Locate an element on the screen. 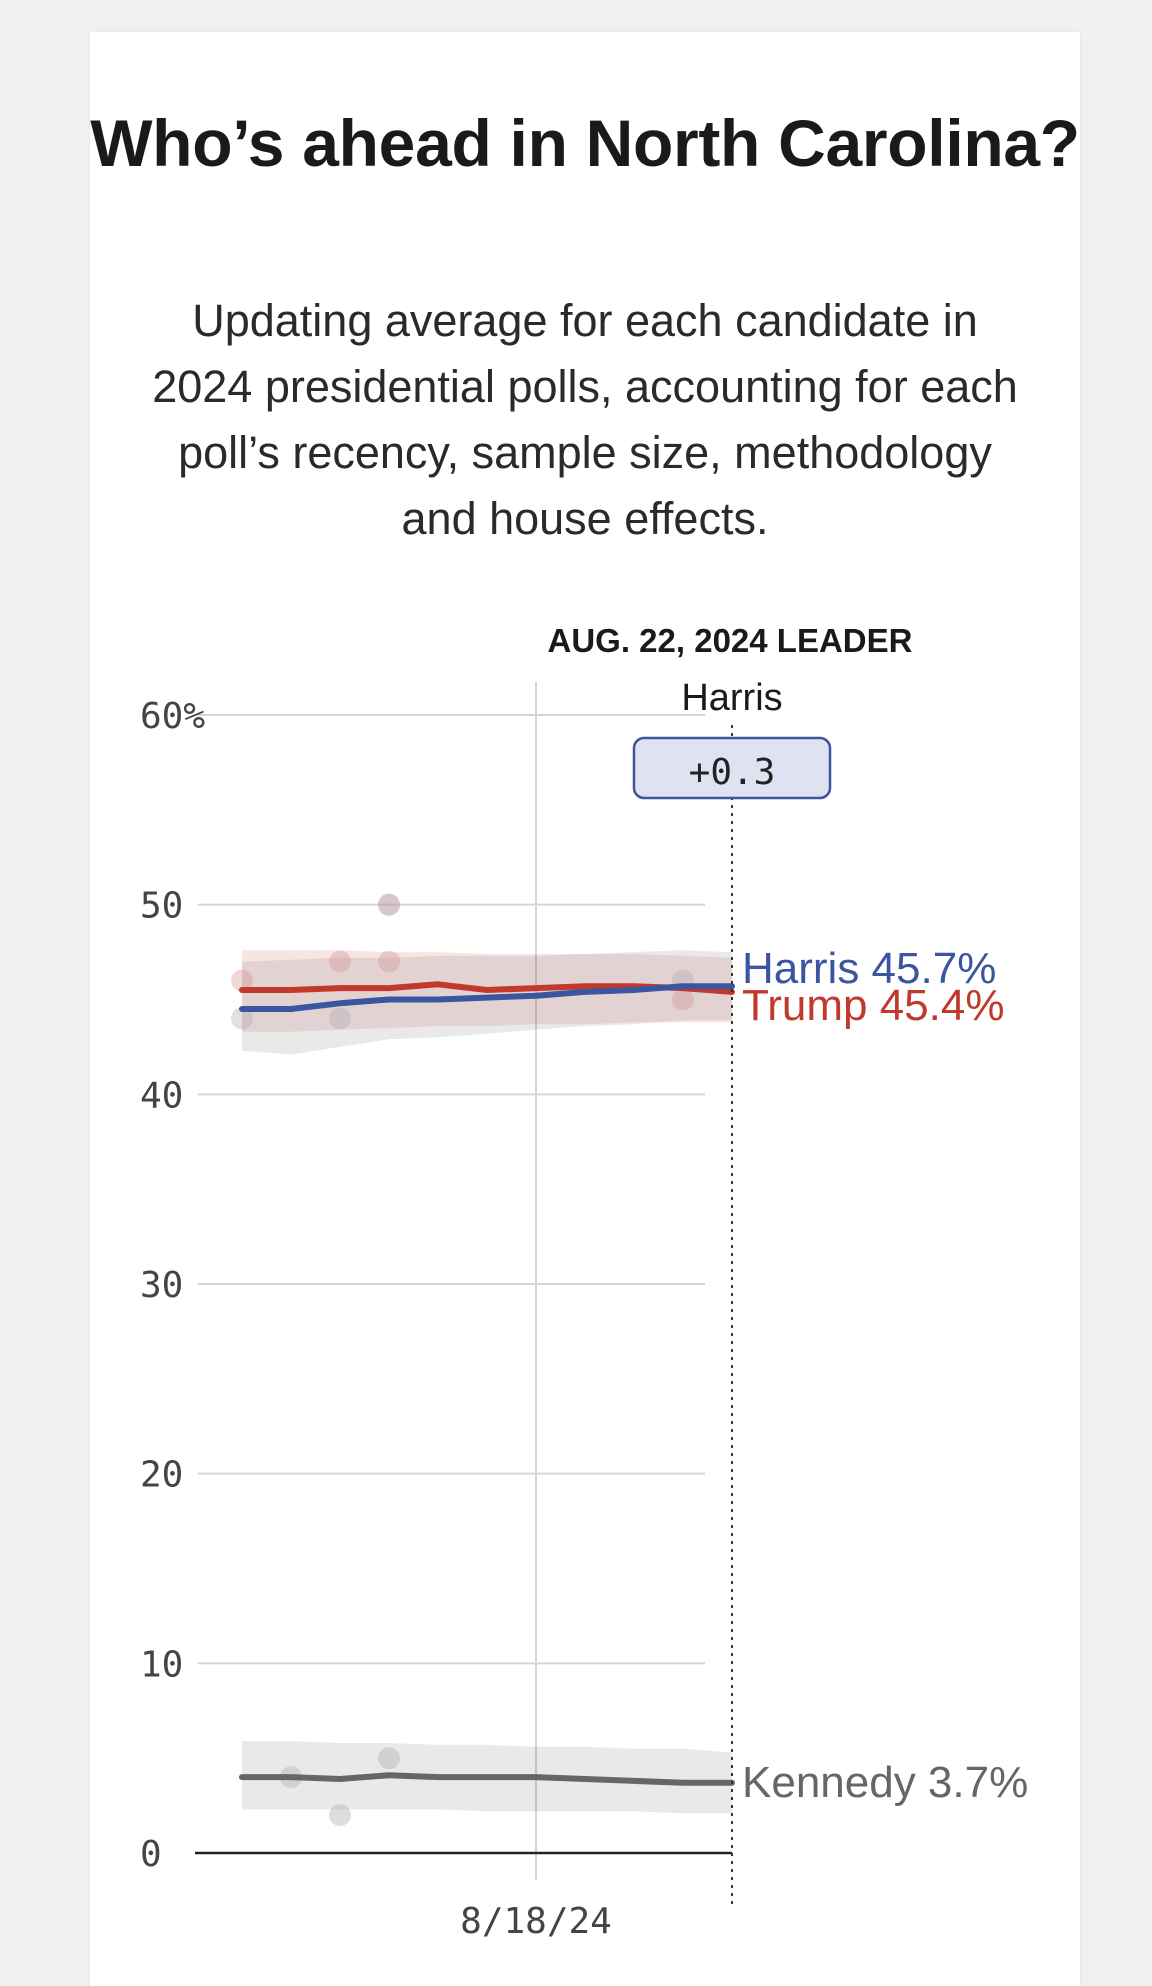 The image size is (1152, 1986). leader-margin: +0.3 is located at coordinates (732, 772).